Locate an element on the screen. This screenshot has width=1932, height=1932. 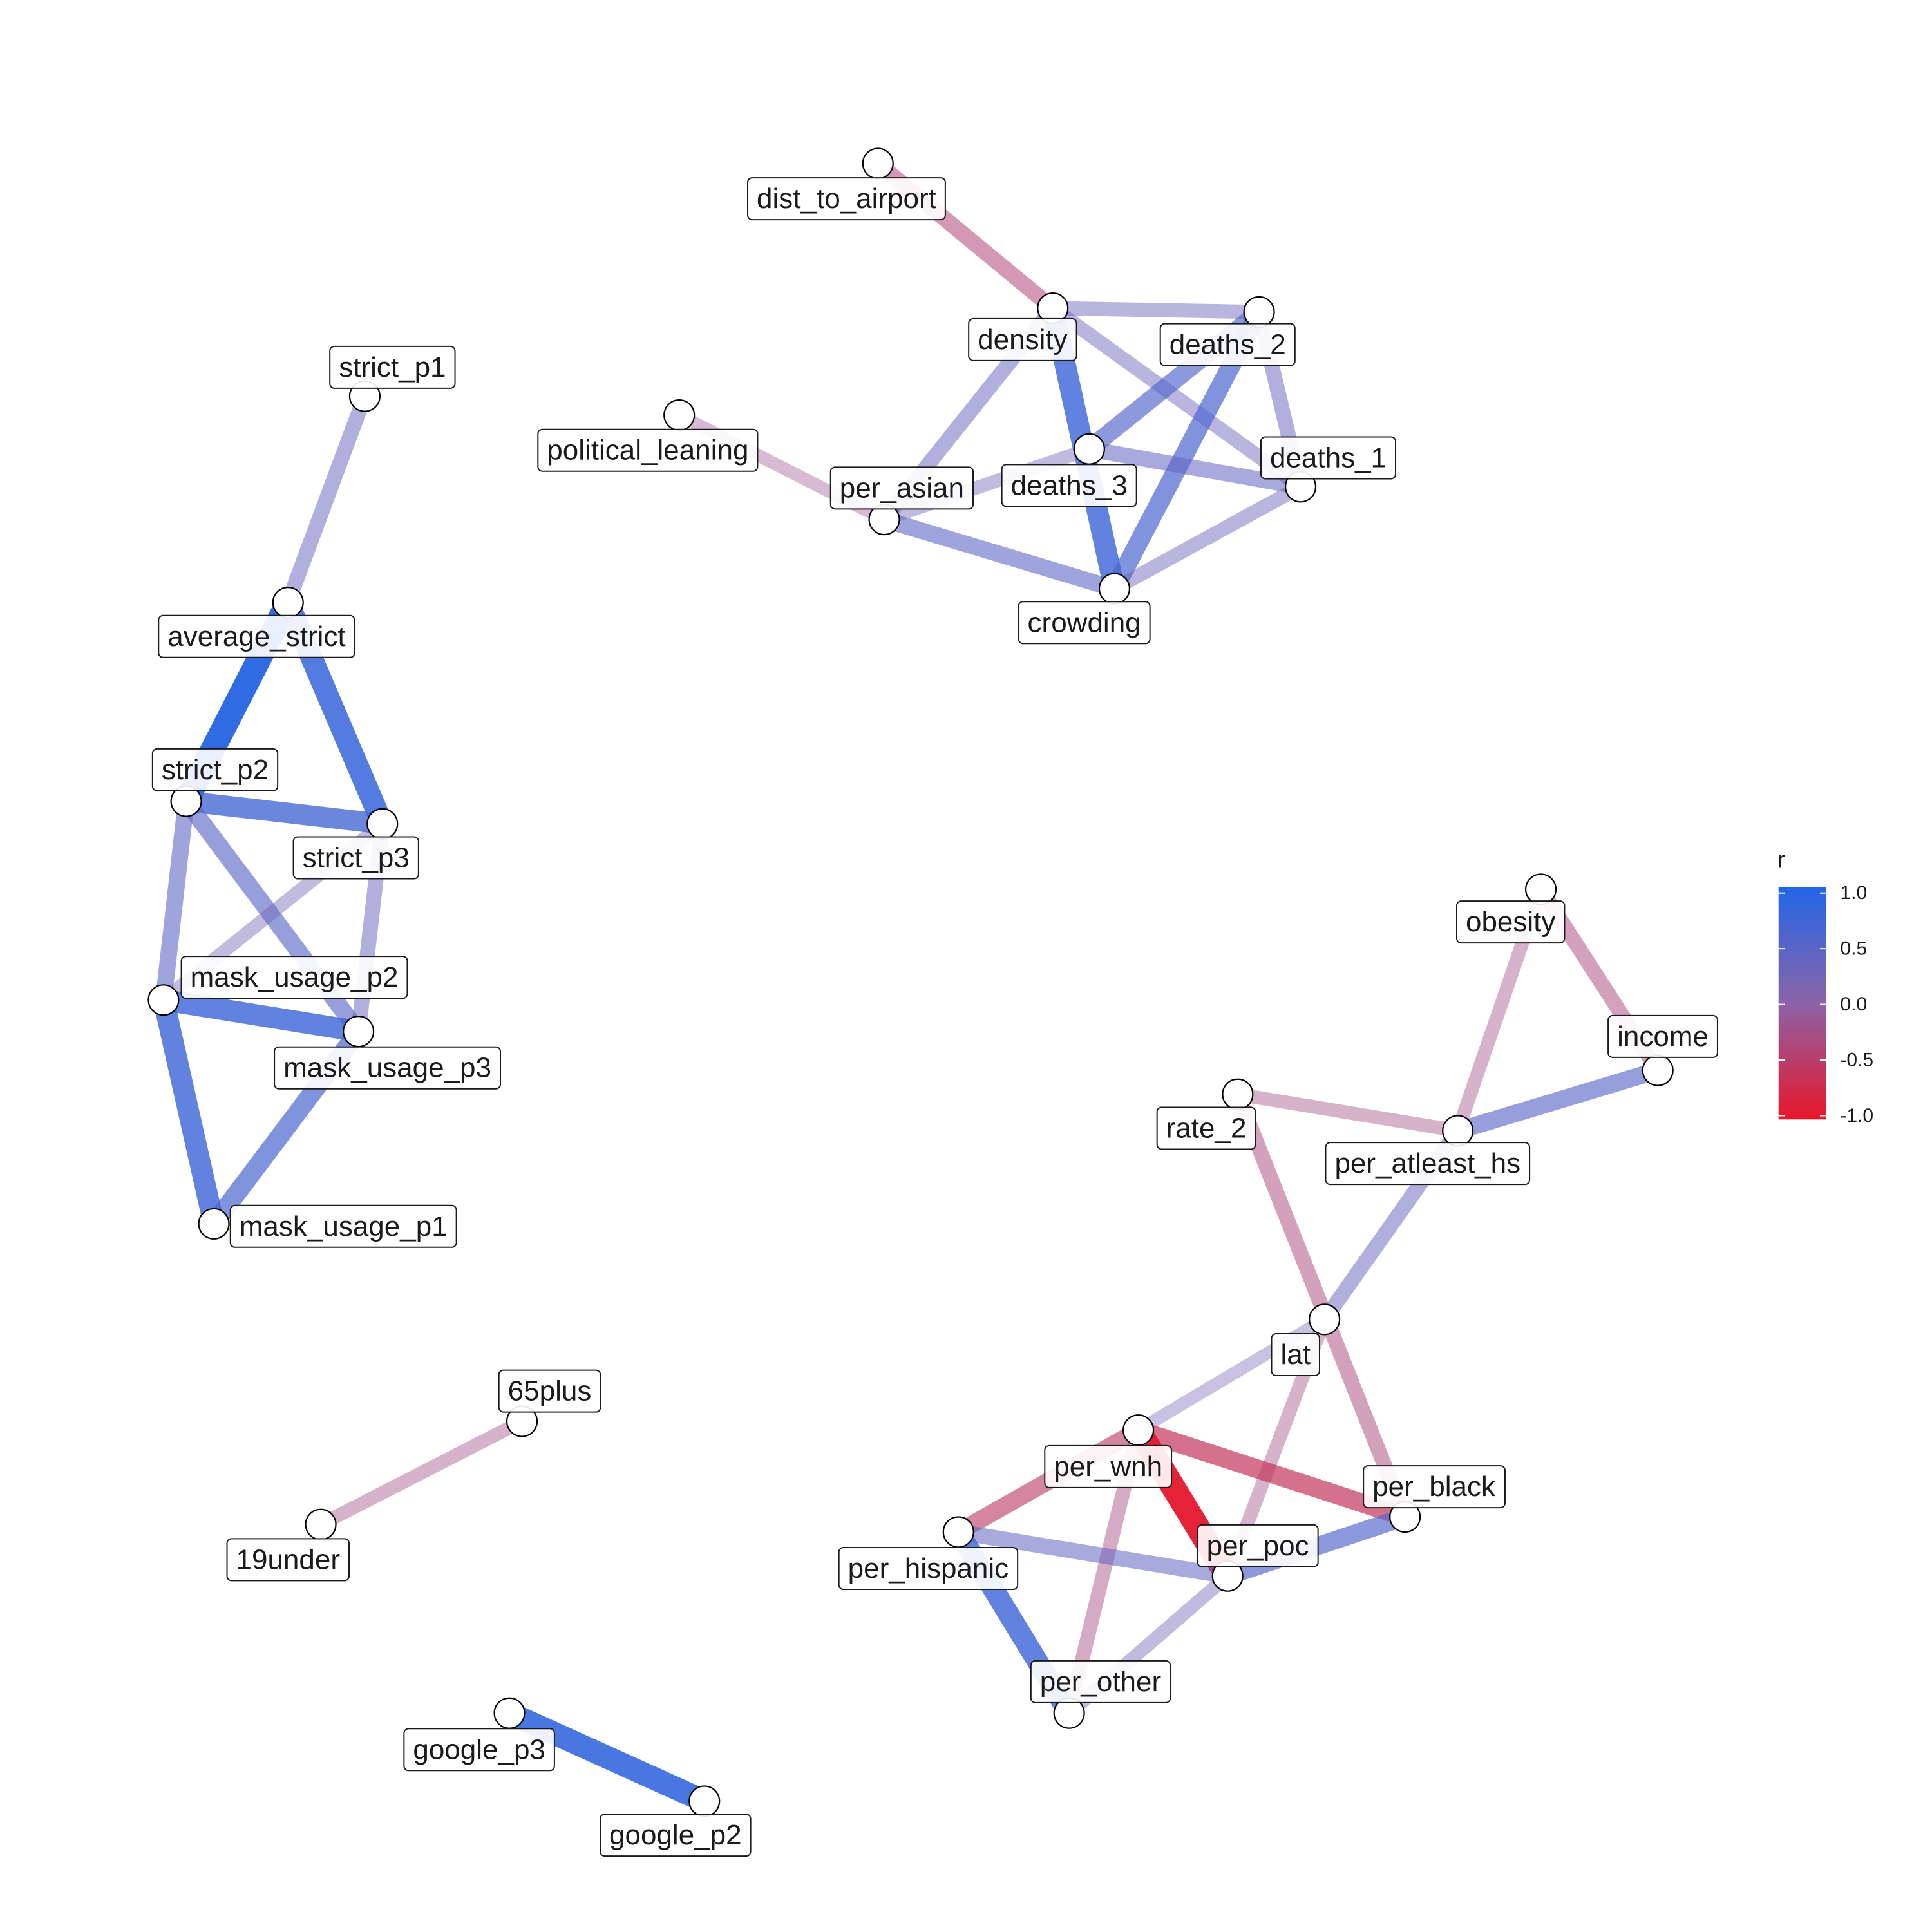
node-per_wnh is located at coordinates (1138, 1430).